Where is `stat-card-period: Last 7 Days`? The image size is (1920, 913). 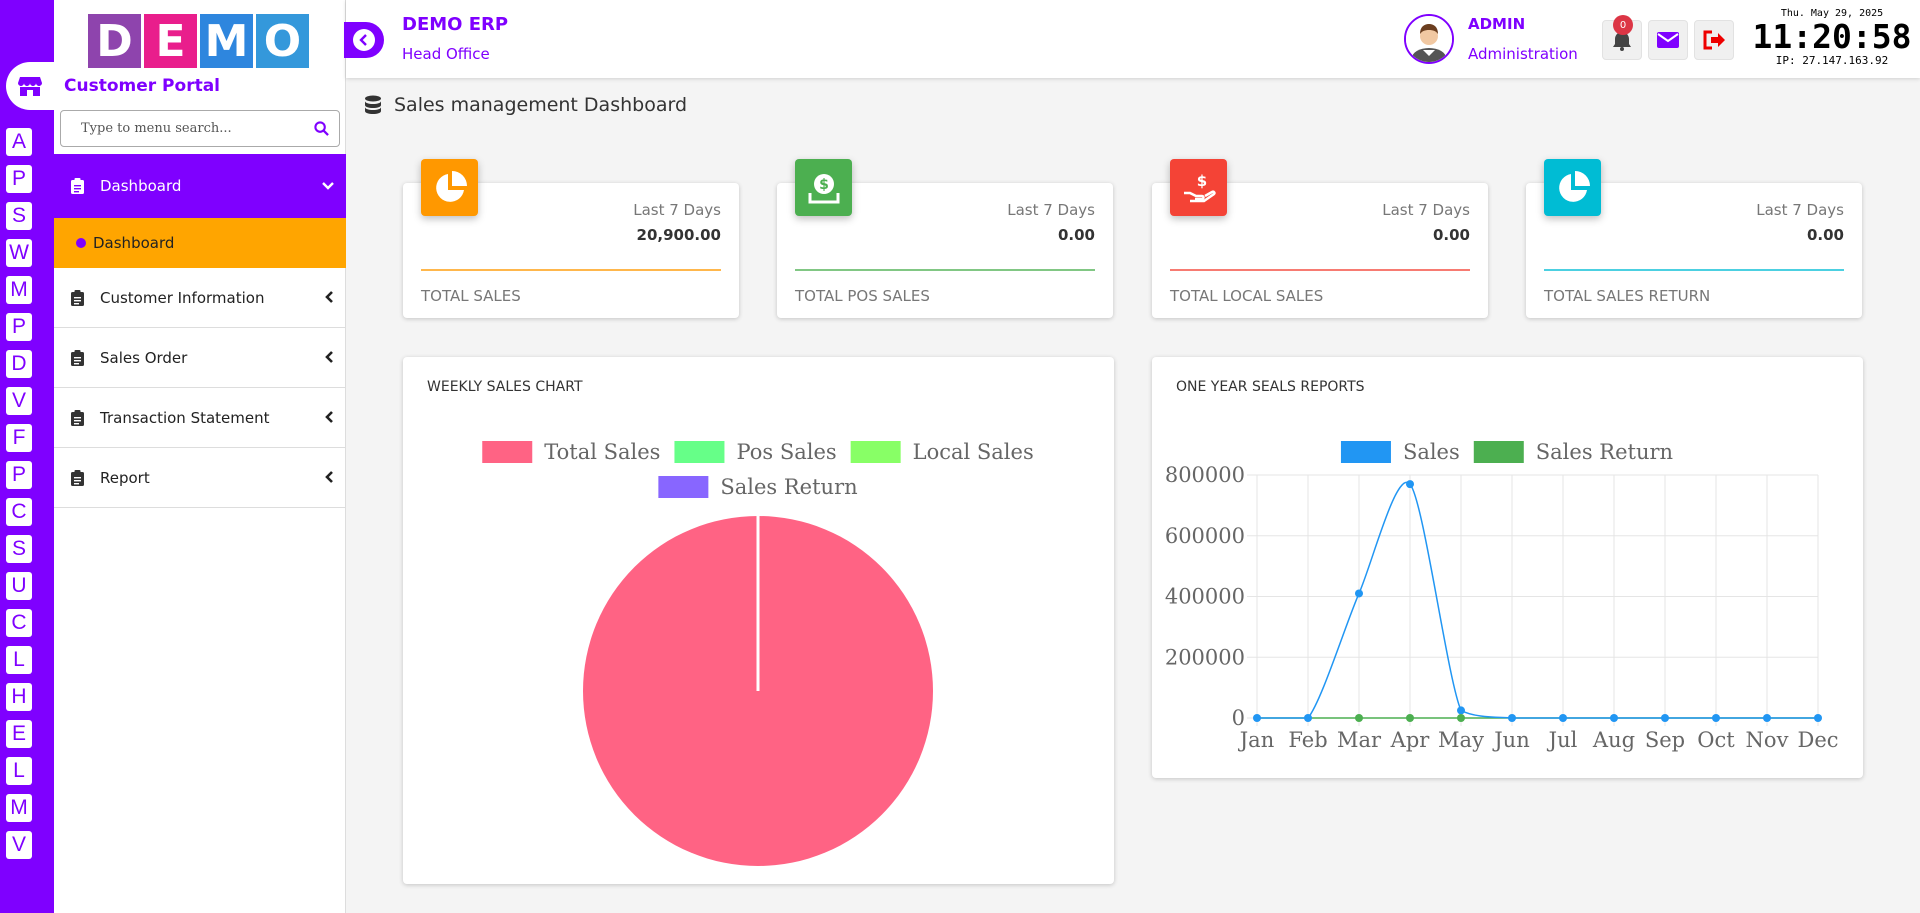
stat-card-period: Last 7 Days is located at coordinates (1051, 210).